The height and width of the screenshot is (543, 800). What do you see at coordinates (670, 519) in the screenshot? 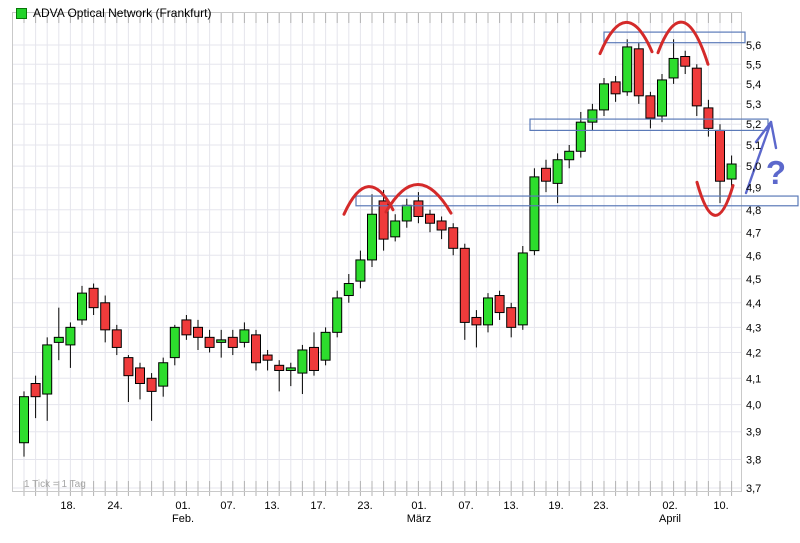
I see `x-axis-month-label: April` at bounding box center [670, 519].